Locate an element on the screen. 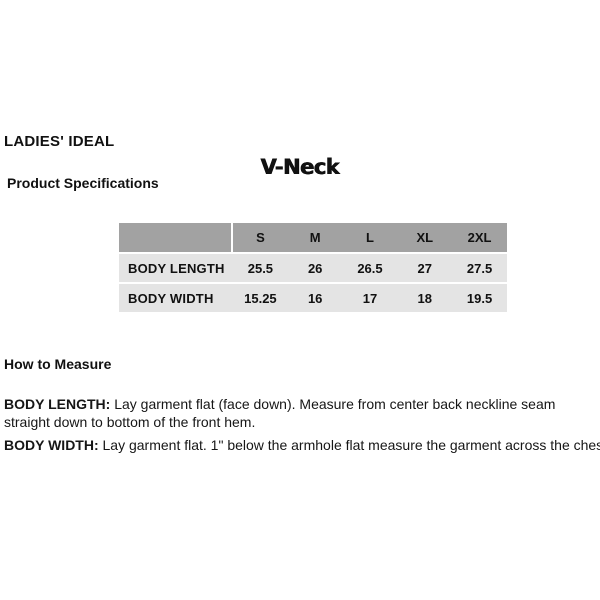  spec-value-cell: 26 is located at coordinates (315, 268).